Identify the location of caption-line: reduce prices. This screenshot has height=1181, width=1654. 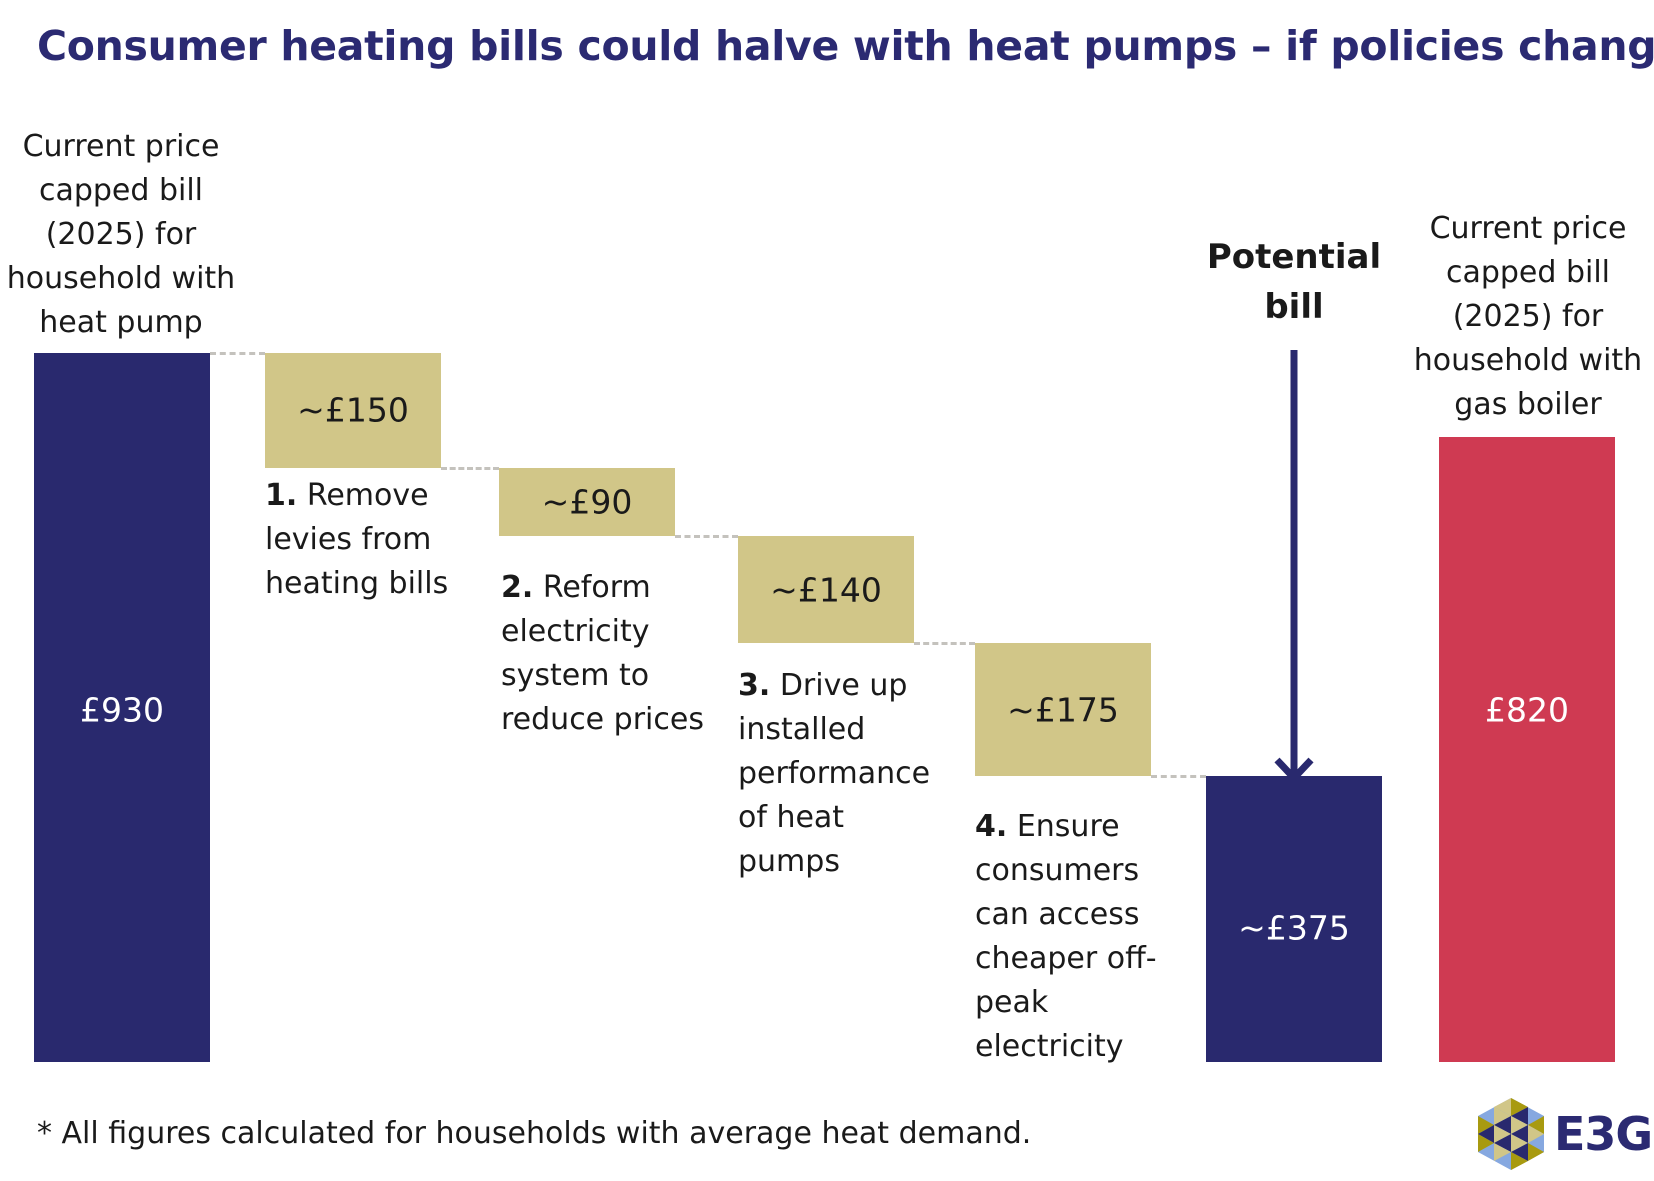
(602, 719).